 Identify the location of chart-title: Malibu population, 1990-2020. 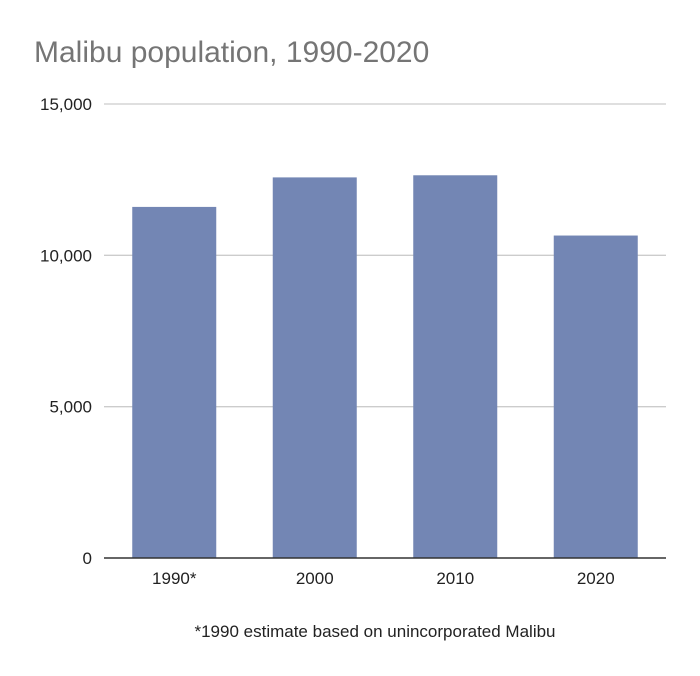
(232, 52).